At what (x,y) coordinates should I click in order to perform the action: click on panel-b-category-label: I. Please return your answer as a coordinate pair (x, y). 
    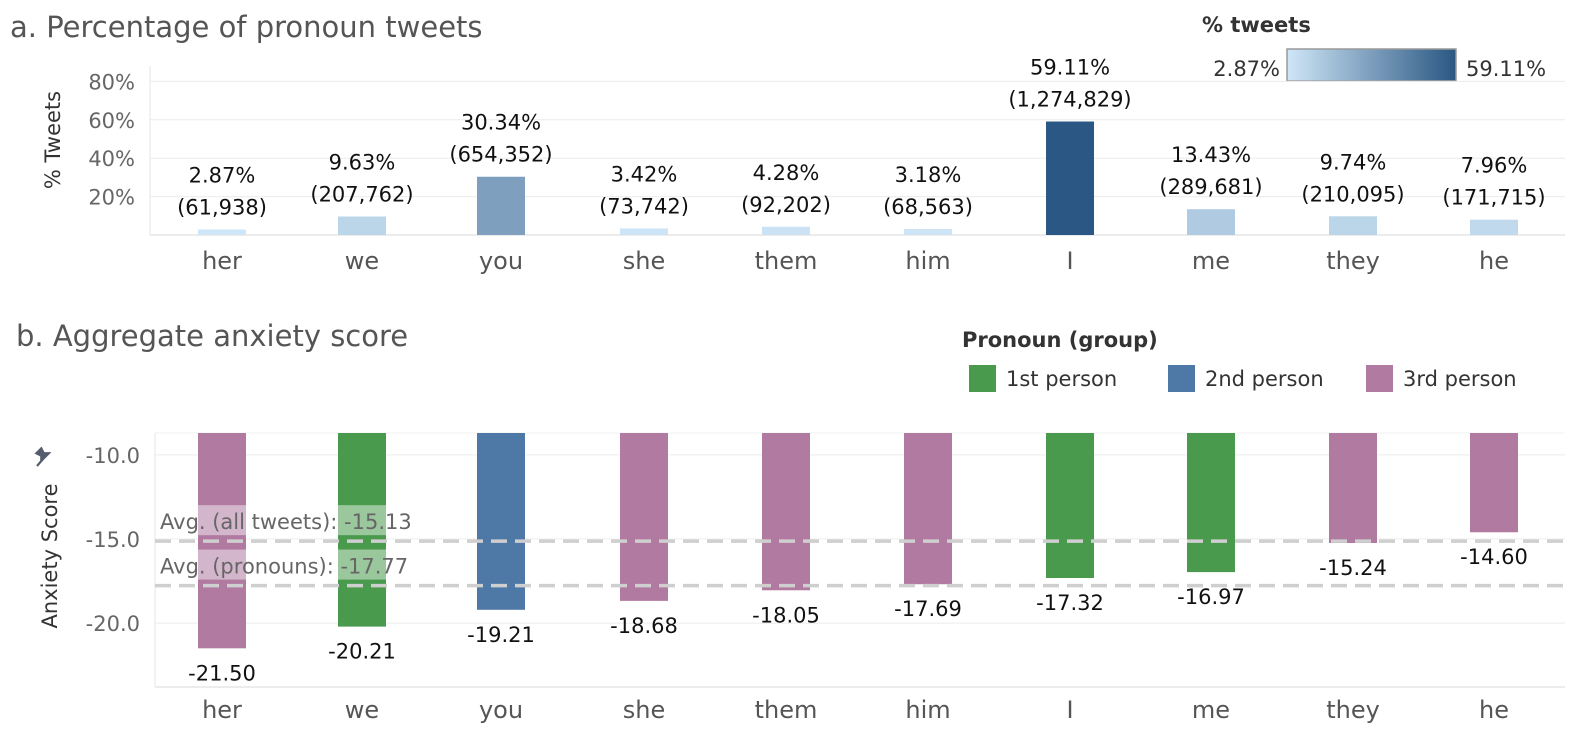
    Looking at the image, I should click on (1069, 710).